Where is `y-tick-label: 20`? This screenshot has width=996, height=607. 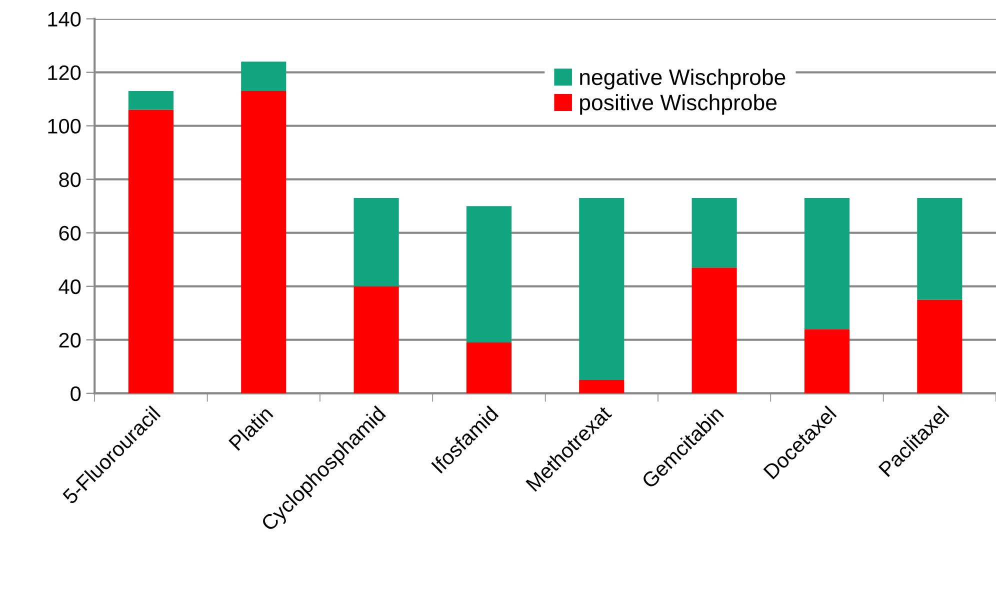 y-tick-label: 20 is located at coordinates (70, 340).